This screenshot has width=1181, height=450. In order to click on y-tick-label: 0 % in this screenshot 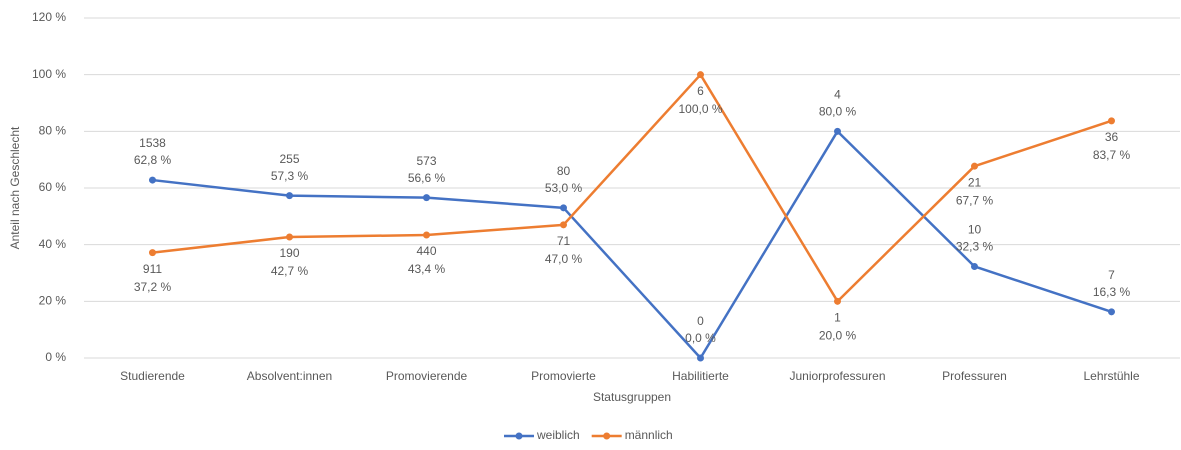, I will do `click(55, 357)`.